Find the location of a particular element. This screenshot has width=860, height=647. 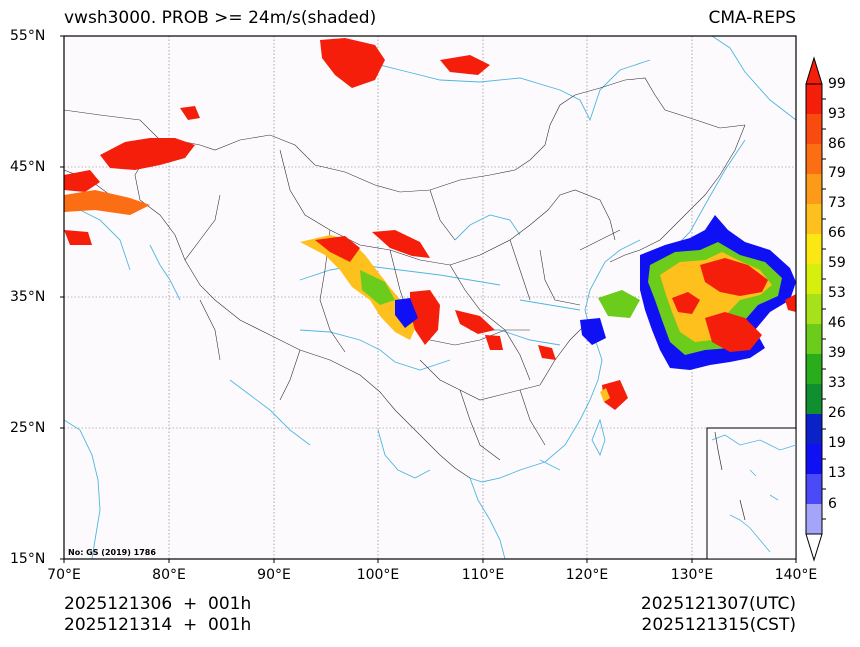

model-name: CMA-REPS is located at coordinates (752, 18).